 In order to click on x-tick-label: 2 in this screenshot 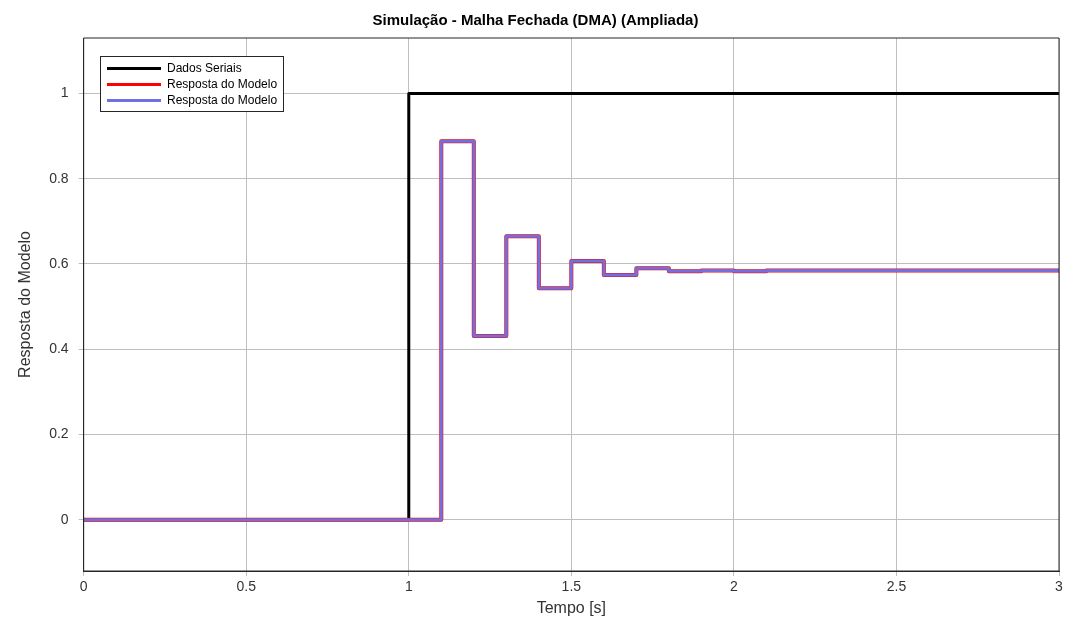, I will do `click(733, 586)`.